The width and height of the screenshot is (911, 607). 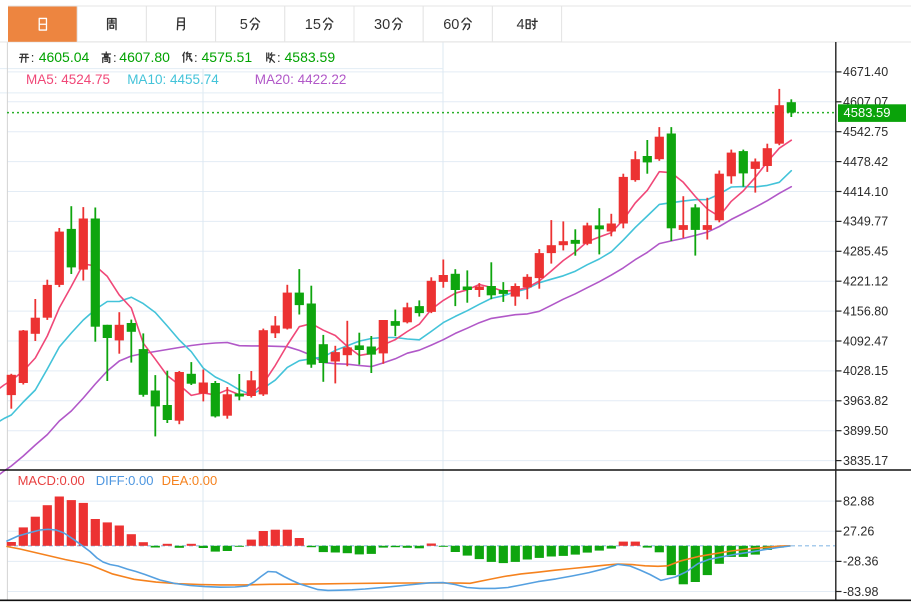 I want to click on svg-text: 27.26, so click(x=858, y=532).